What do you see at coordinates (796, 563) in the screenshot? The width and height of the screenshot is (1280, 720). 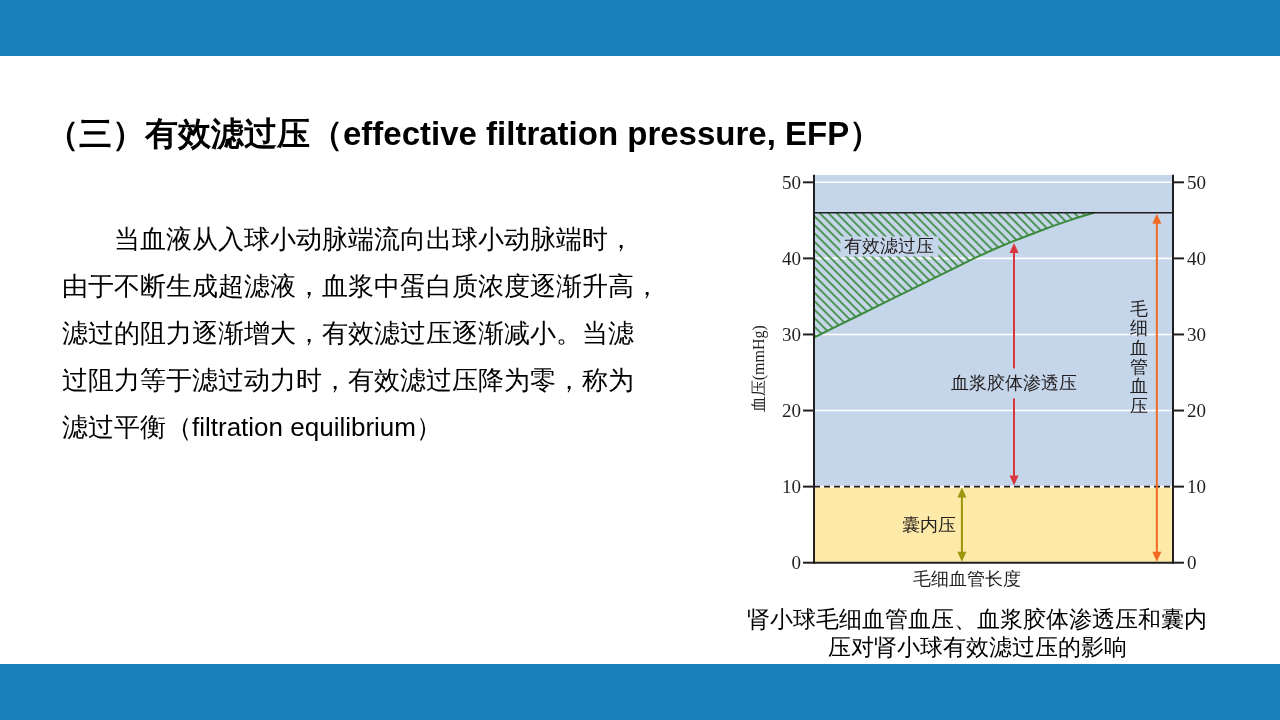 I see `y-tick-label: 0` at bounding box center [796, 563].